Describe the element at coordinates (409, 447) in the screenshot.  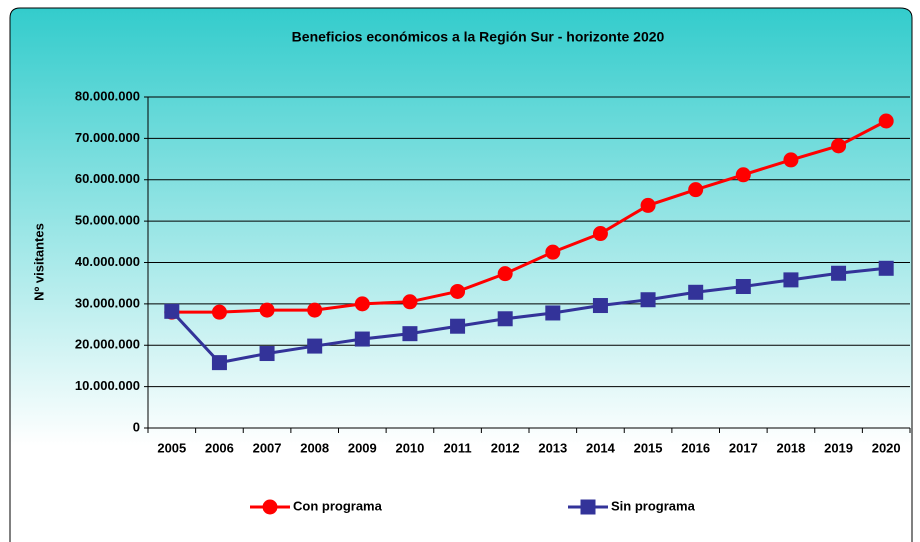
I see `x-tick-label: 2010` at that location.